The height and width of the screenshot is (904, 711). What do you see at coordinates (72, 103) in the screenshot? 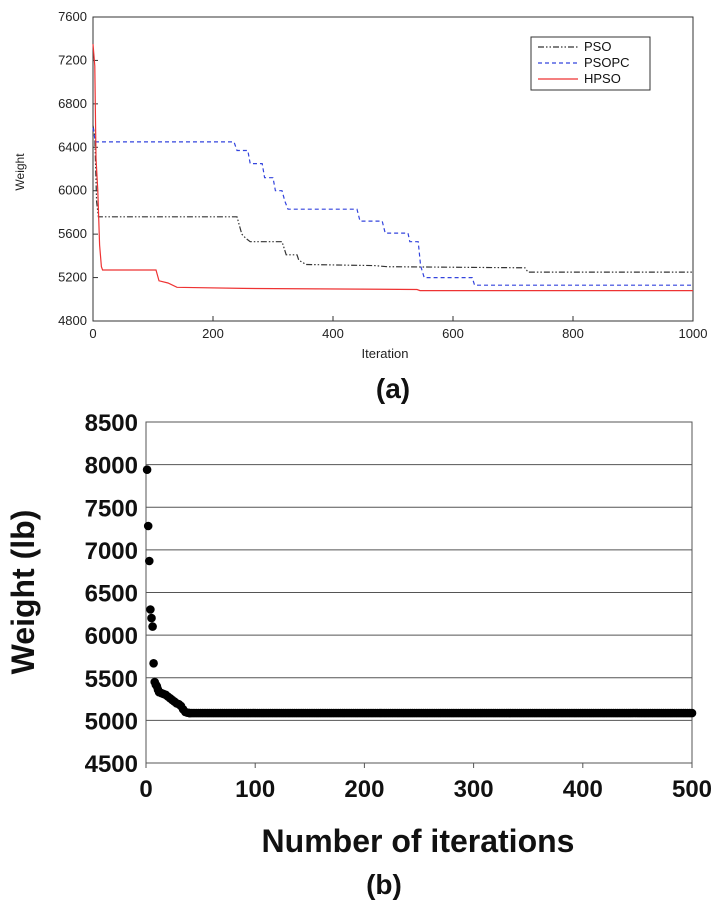
I see `chart-a-y-tick-label: 6800` at bounding box center [72, 103].